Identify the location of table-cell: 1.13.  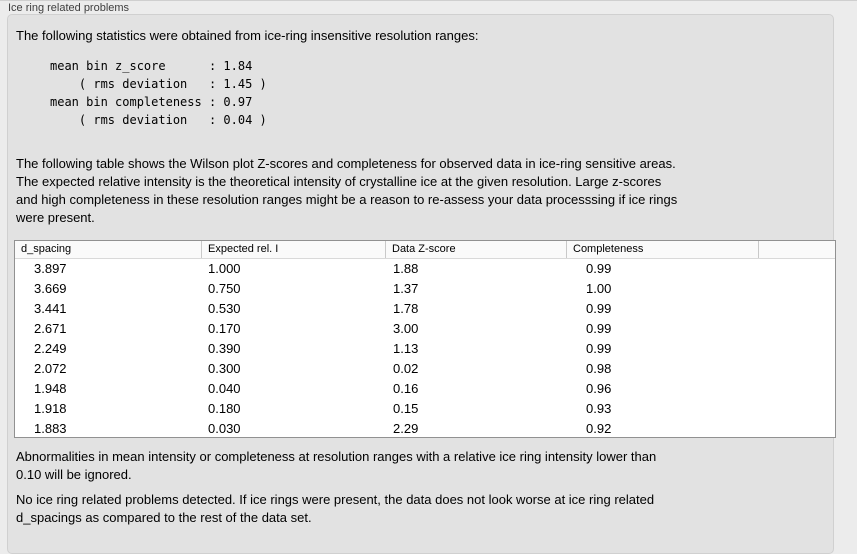
(406, 348).